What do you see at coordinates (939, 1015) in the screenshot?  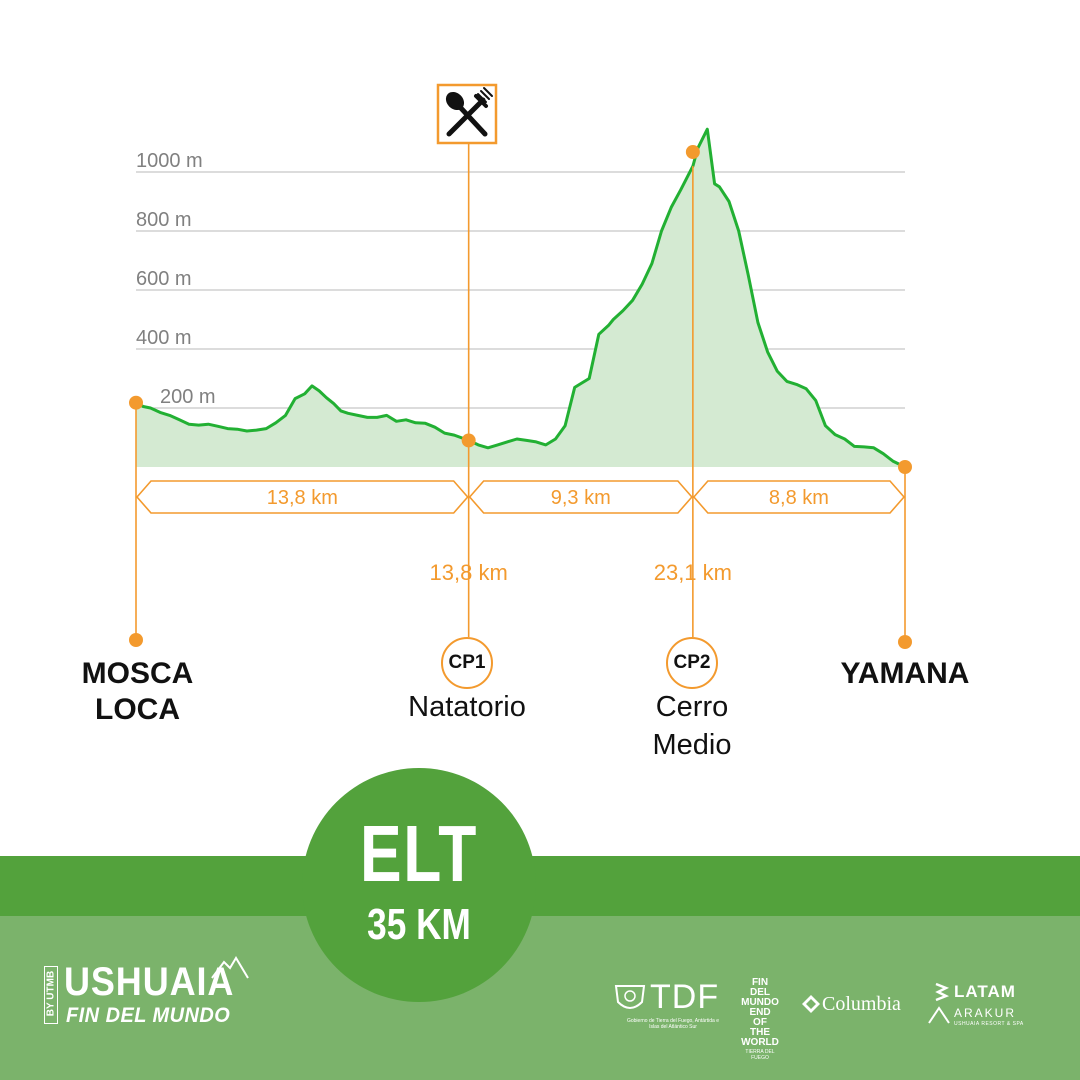 I see `arakur-mountain-icon` at bounding box center [939, 1015].